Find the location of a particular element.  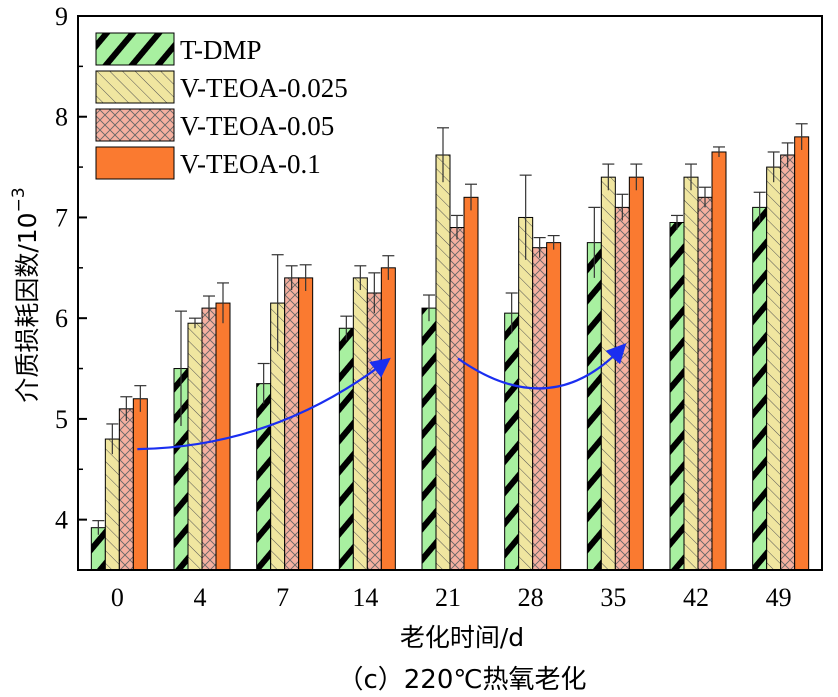

y-tick-label: 5 is located at coordinates (61, 419).